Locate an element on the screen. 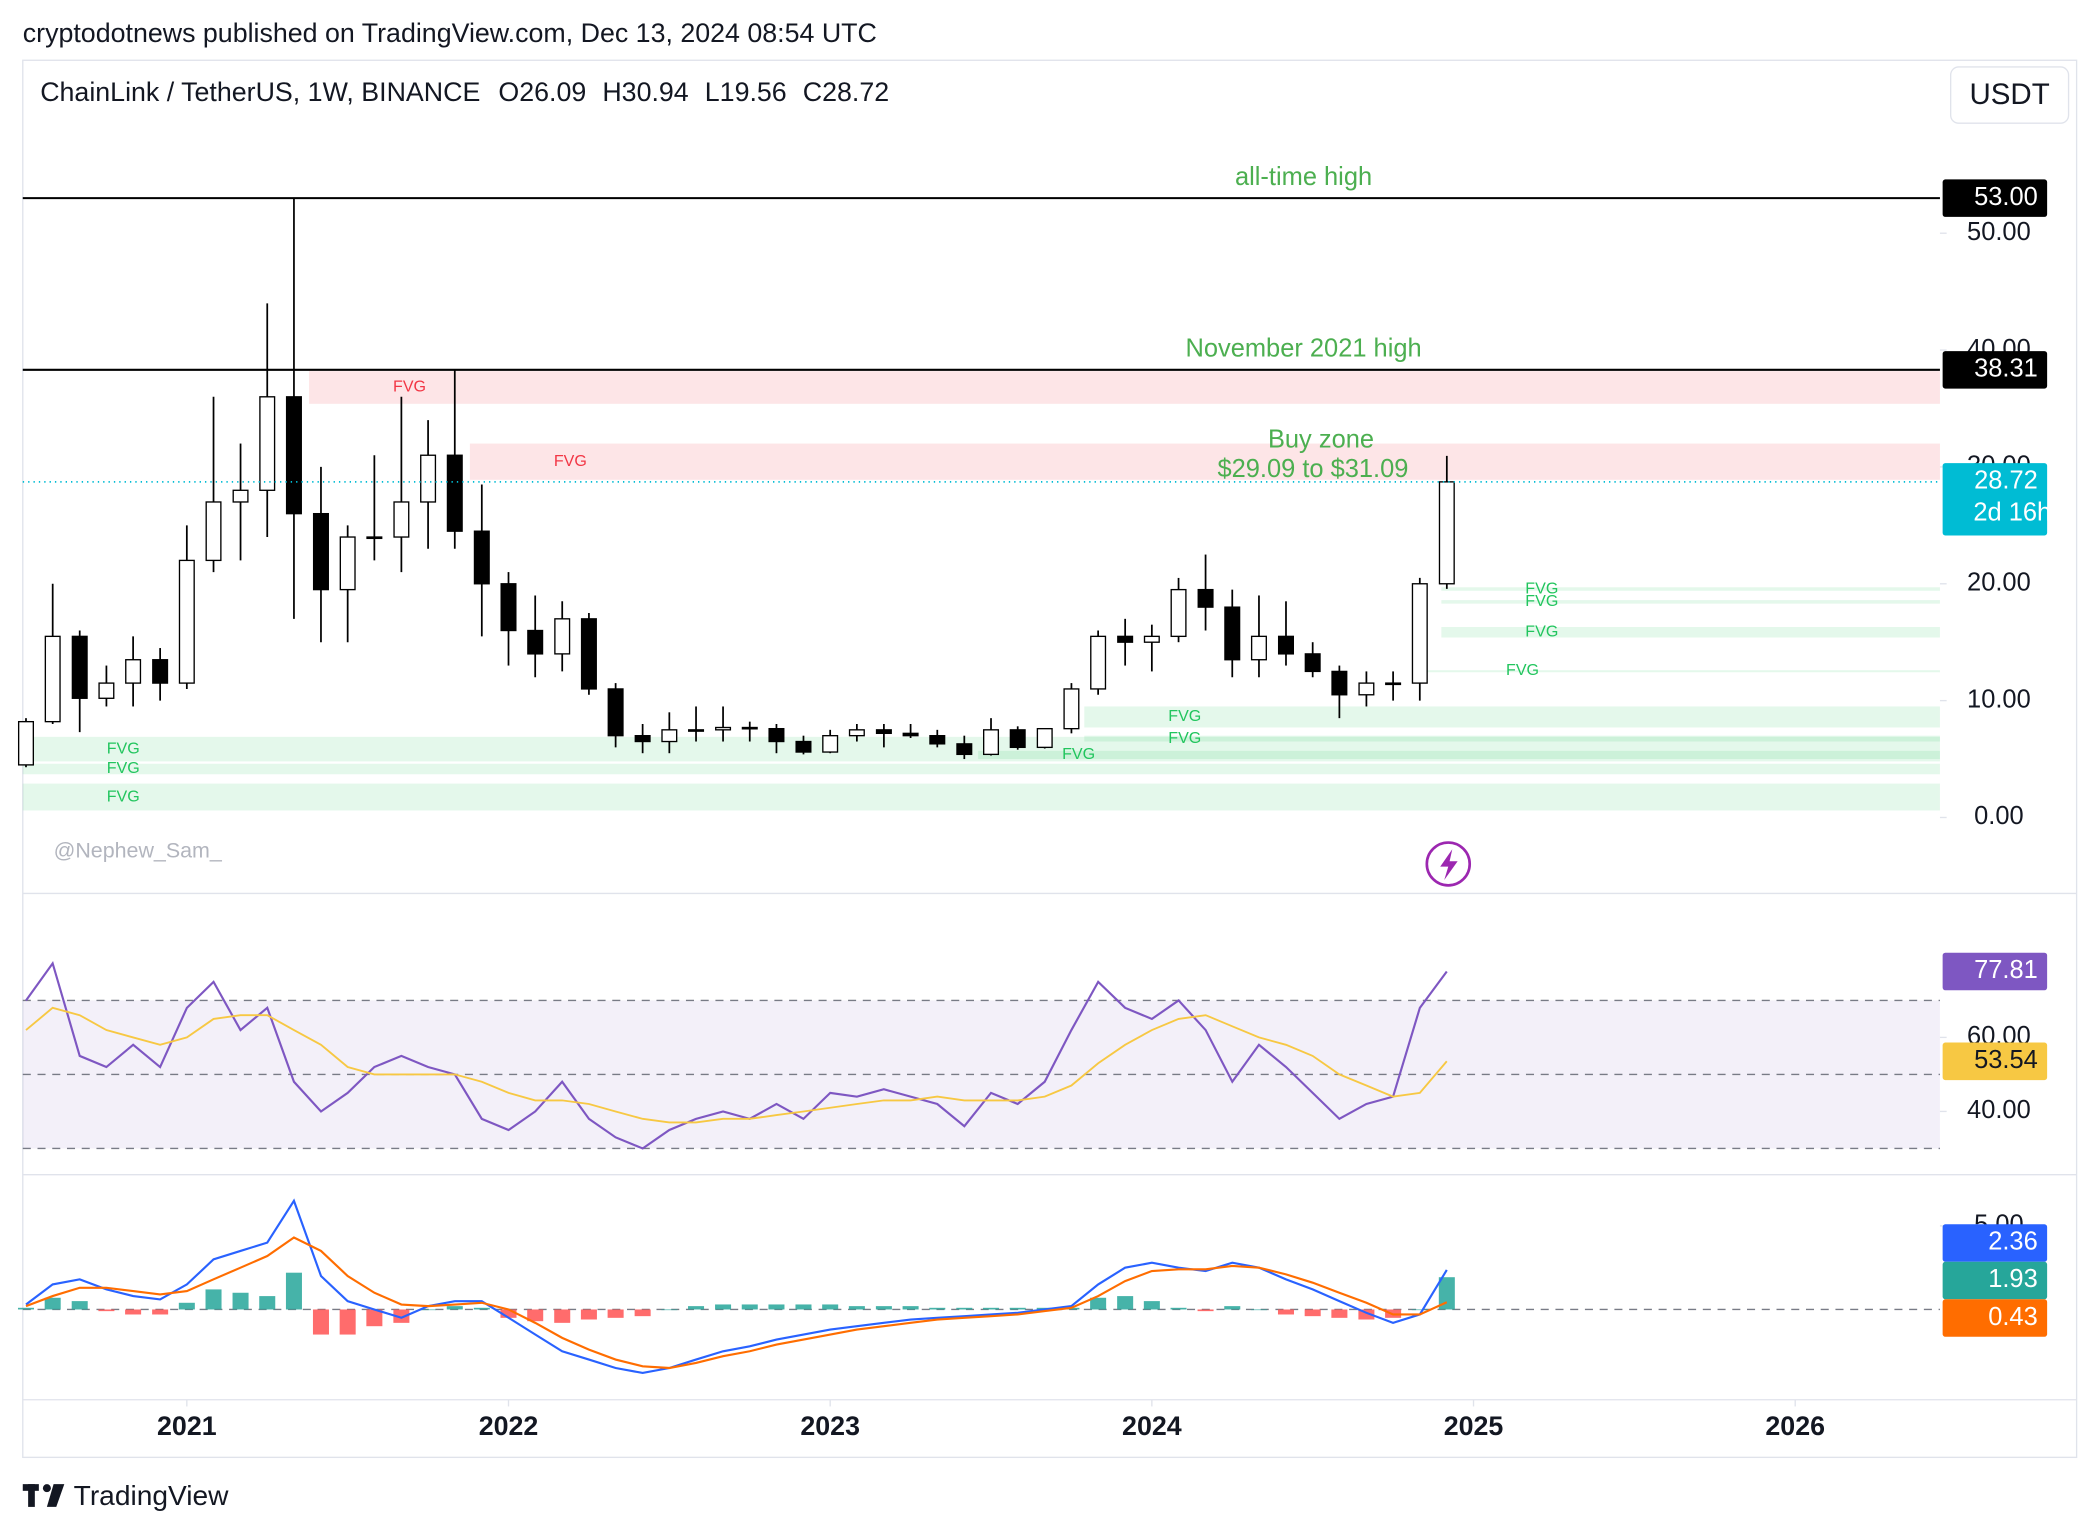  buy-zone-range: $29.09 to $31.09 is located at coordinates (1312, 469).